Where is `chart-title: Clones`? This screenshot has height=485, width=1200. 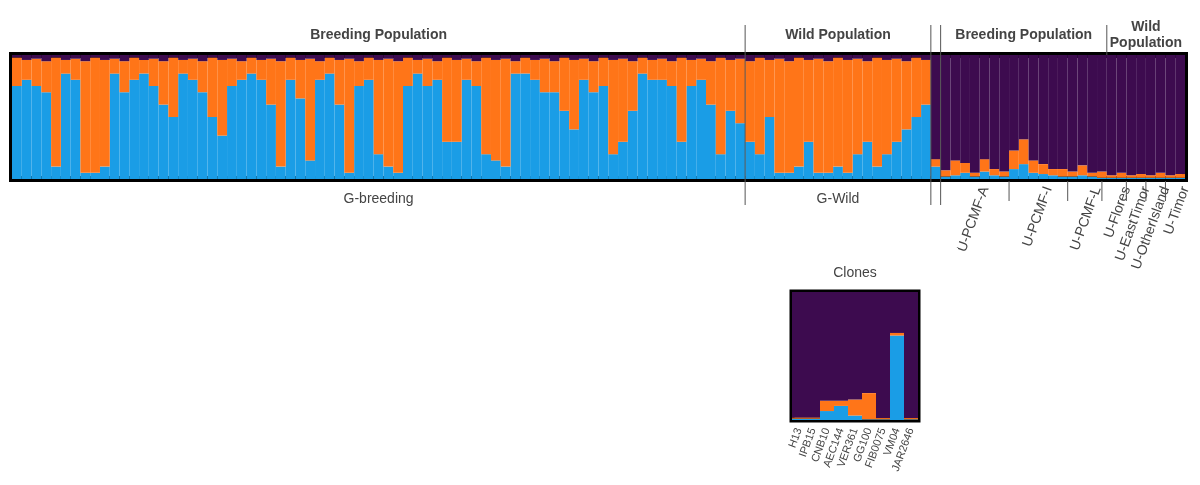 chart-title: Clones is located at coordinates (855, 272).